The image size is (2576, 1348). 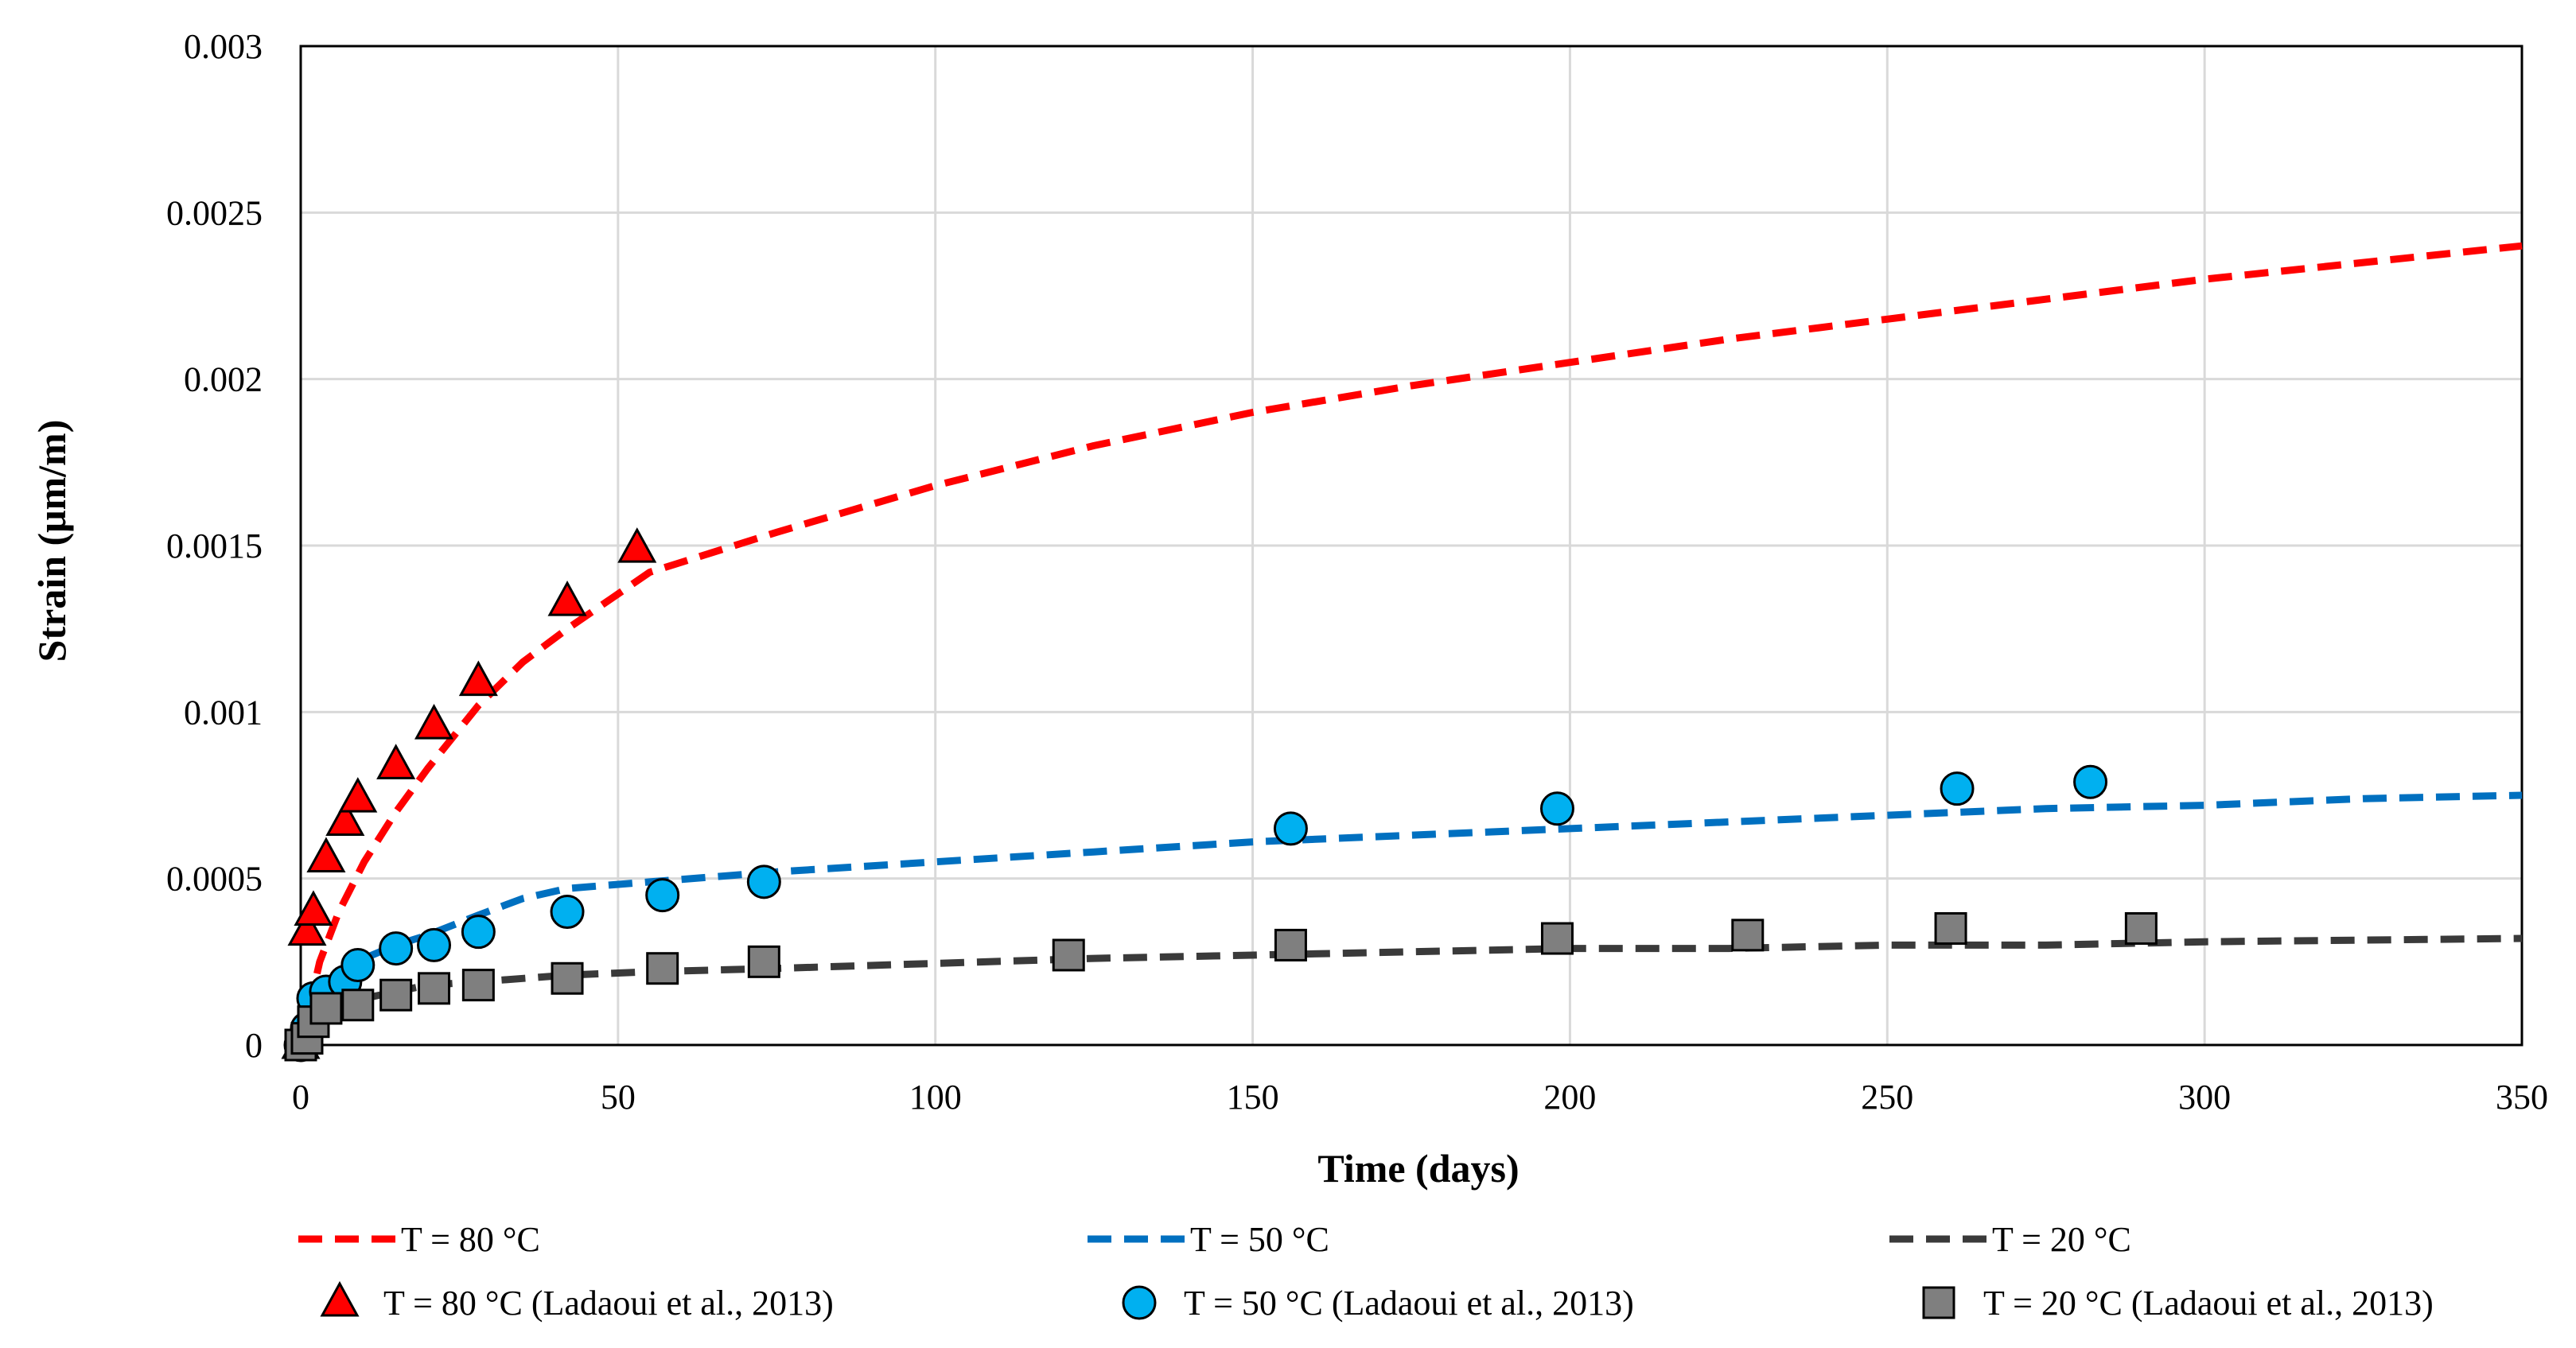 I want to click on y-tick-label: 0, so click(x=254, y=1045).